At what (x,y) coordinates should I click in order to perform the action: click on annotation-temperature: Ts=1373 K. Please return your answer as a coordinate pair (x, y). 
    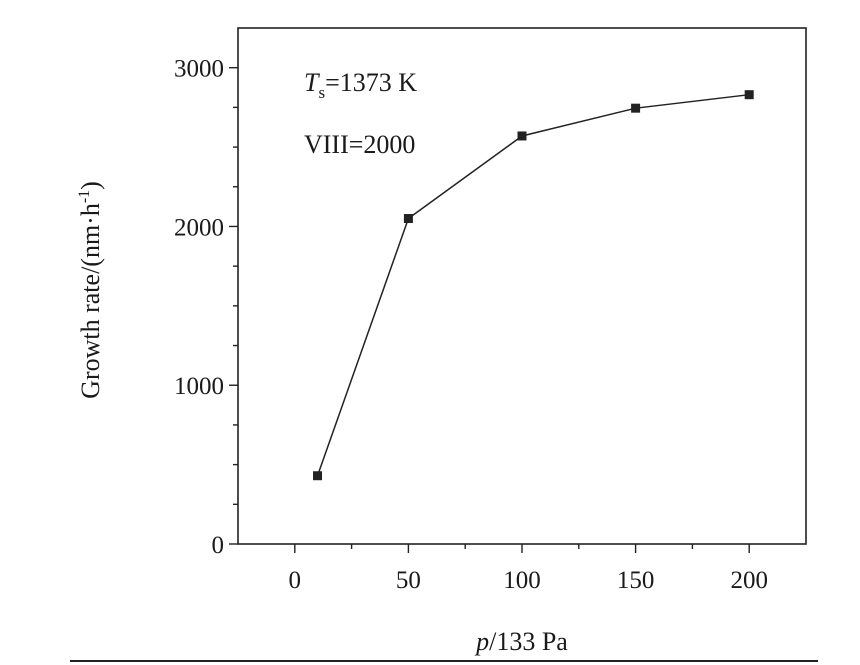
    Looking at the image, I should click on (360, 85).